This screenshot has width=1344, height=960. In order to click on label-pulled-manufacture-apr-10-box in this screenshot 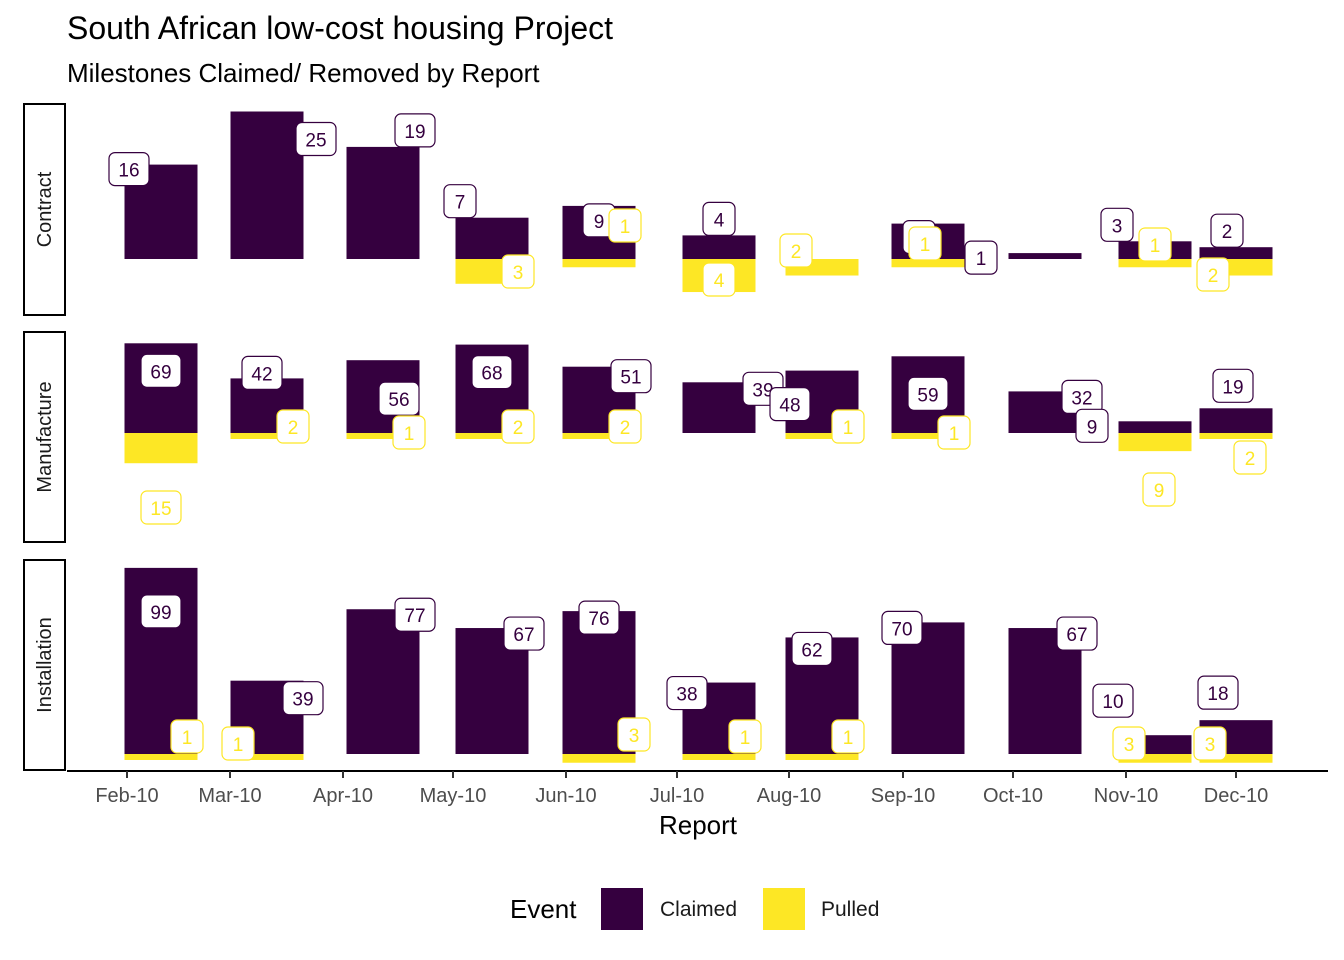, I will do `click(409, 432)`.